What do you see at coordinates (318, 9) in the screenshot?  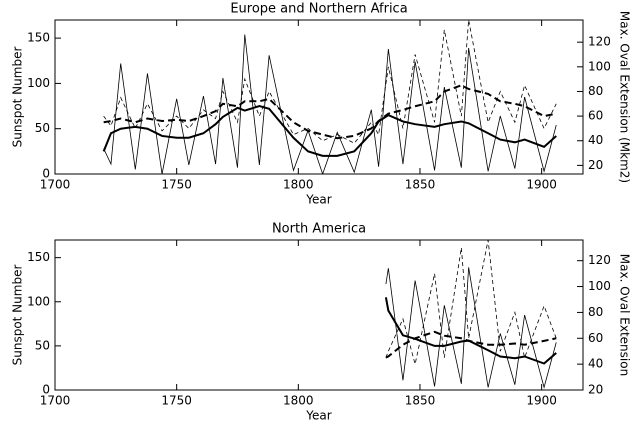 I see `chart-title: Europe and Northern Africa` at bounding box center [318, 9].